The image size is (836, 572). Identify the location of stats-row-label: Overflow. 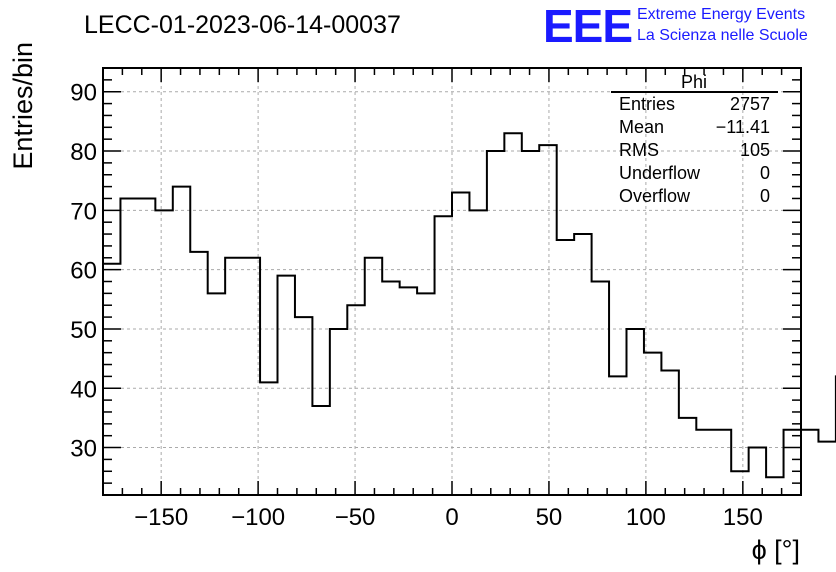
(655, 196).